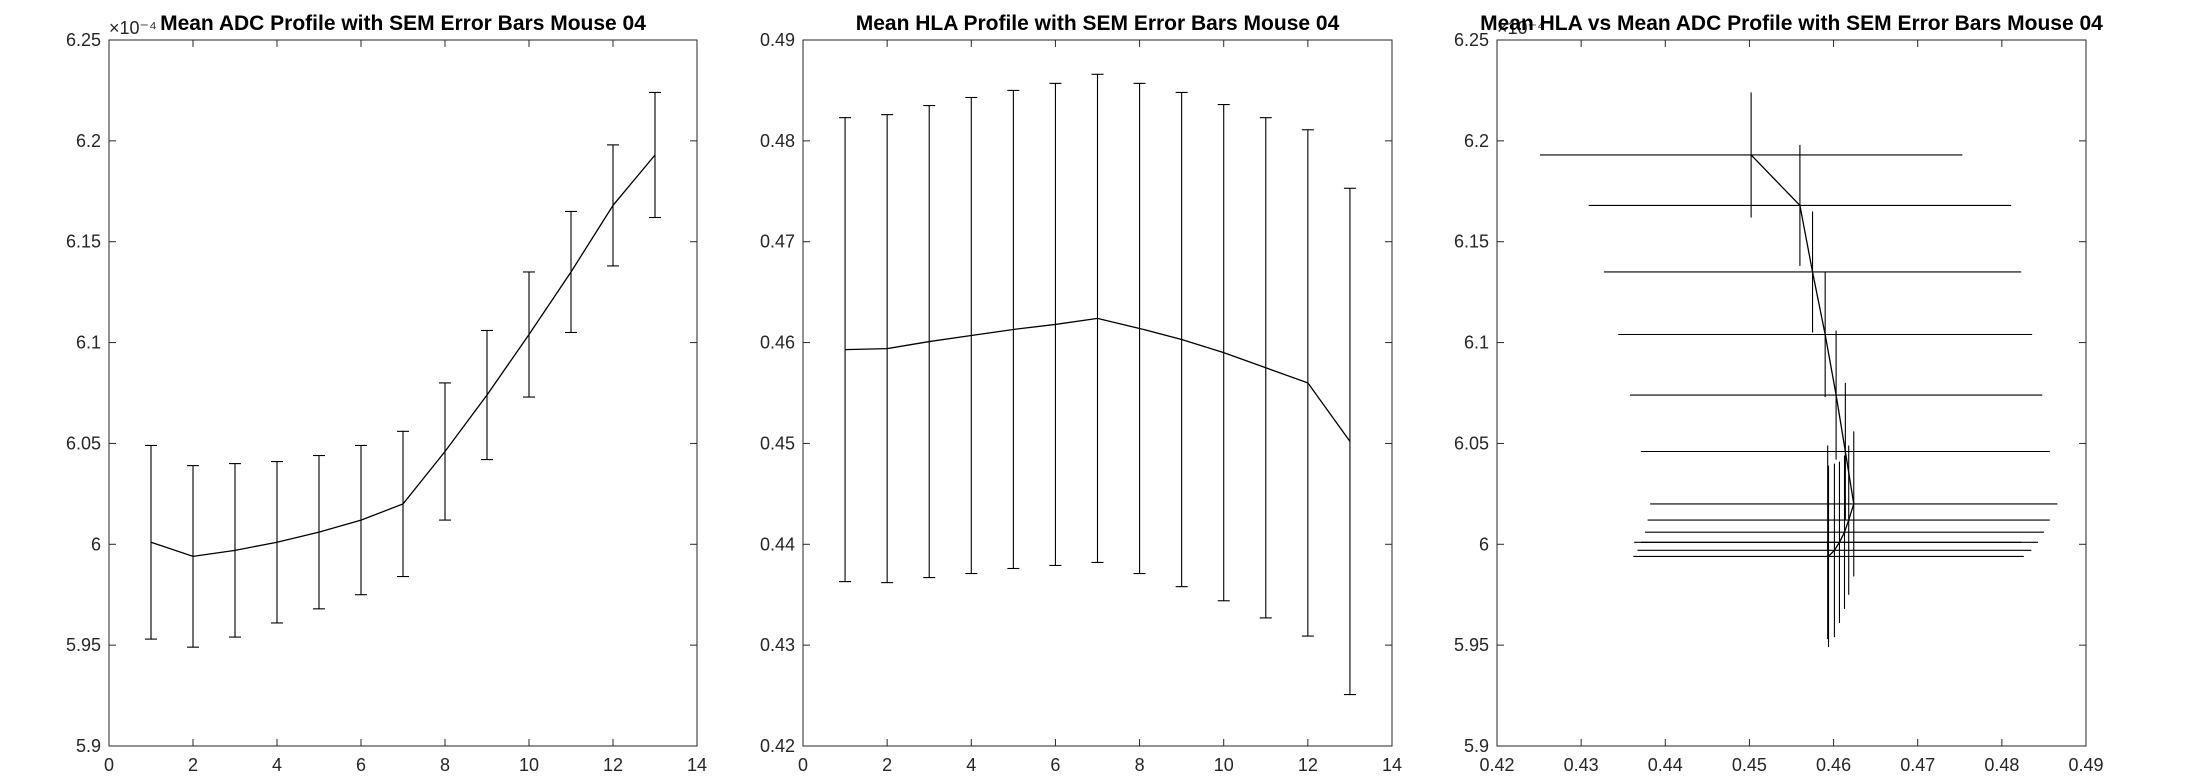  Describe the element at coordinates (88, 746) in the screenshot. I see `adc-y-tick-label: 5.9` at that location.